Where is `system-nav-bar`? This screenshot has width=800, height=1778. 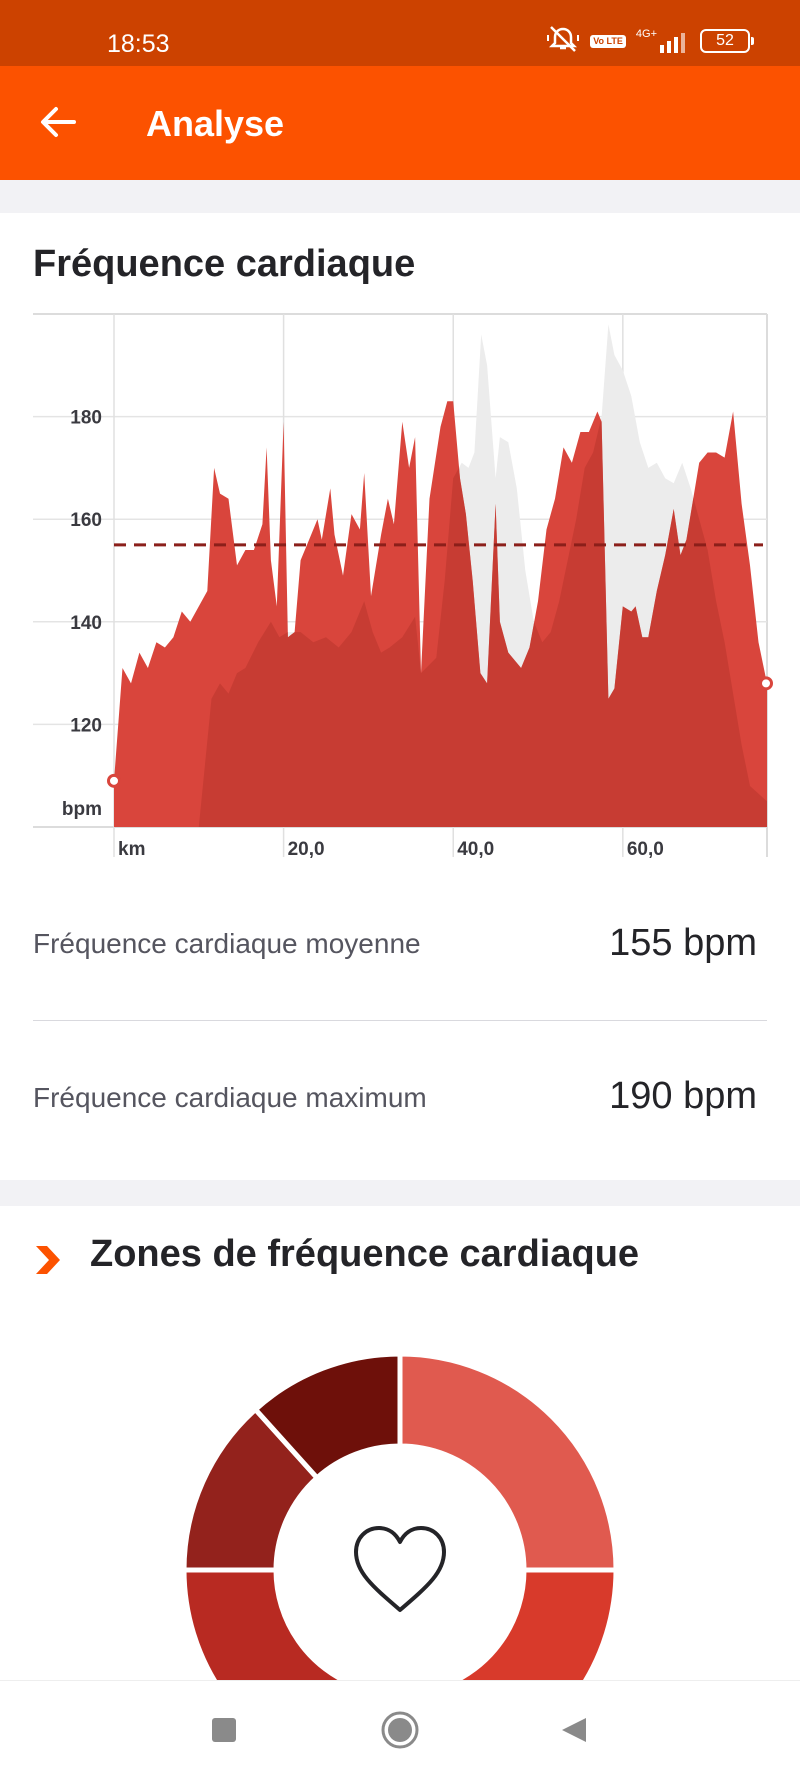
system-nav-bar is located at coordinates (400, 1729).